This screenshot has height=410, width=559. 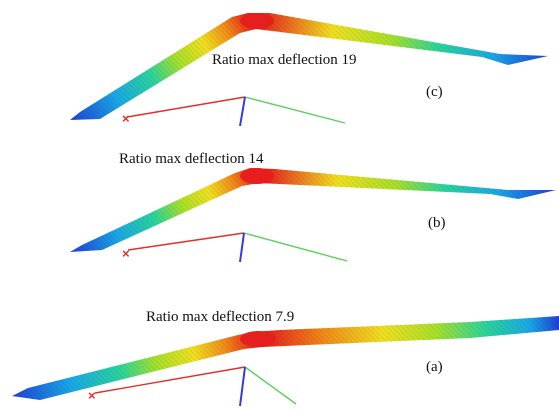 I want to click on panel-c-caption: Ratio max deflection 19, so click(x=284, y=60).